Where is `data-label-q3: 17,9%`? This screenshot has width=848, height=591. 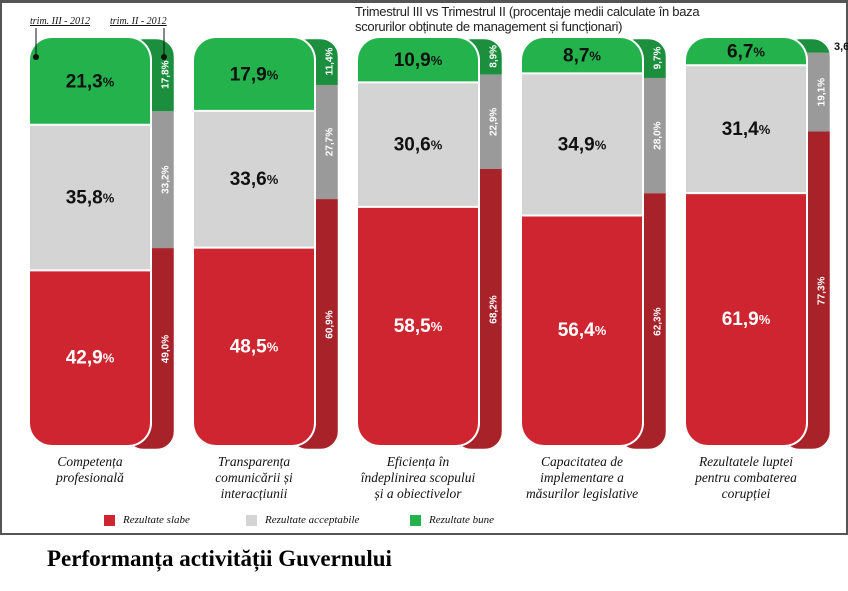 data-label-q3: 17,9% is located at coordinates (254, 74).